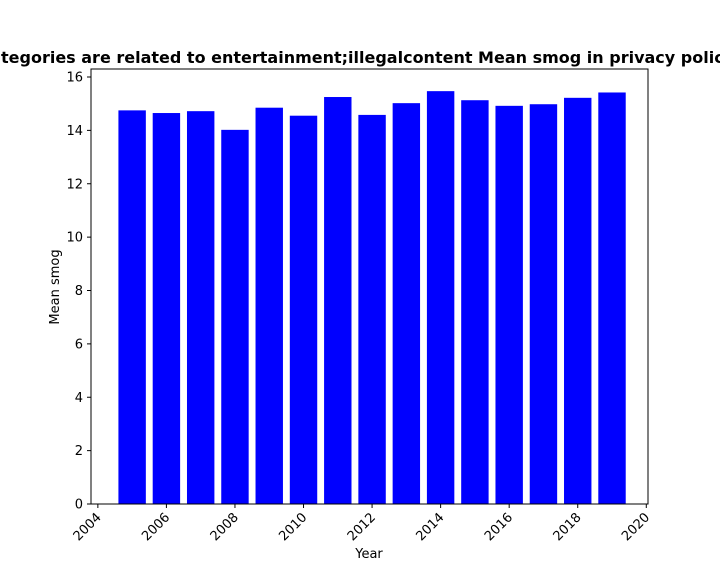  Describe the element at coordinates (79, 344) in the screenshot. I see `y-tick-label: 6` at that location.